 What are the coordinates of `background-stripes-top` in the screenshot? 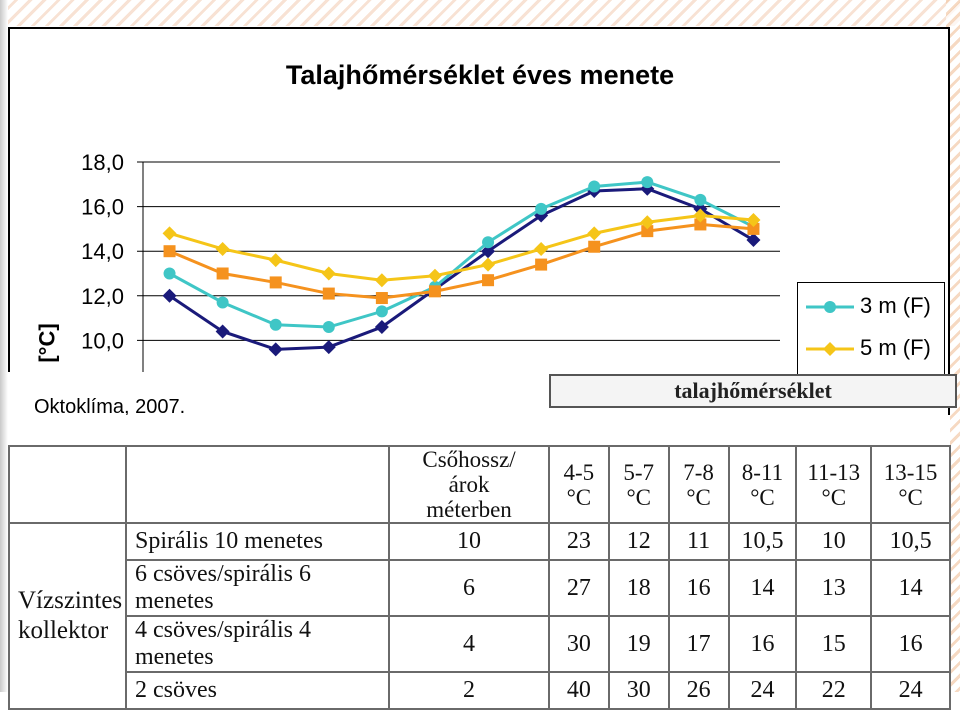 It's located at (480, 13).